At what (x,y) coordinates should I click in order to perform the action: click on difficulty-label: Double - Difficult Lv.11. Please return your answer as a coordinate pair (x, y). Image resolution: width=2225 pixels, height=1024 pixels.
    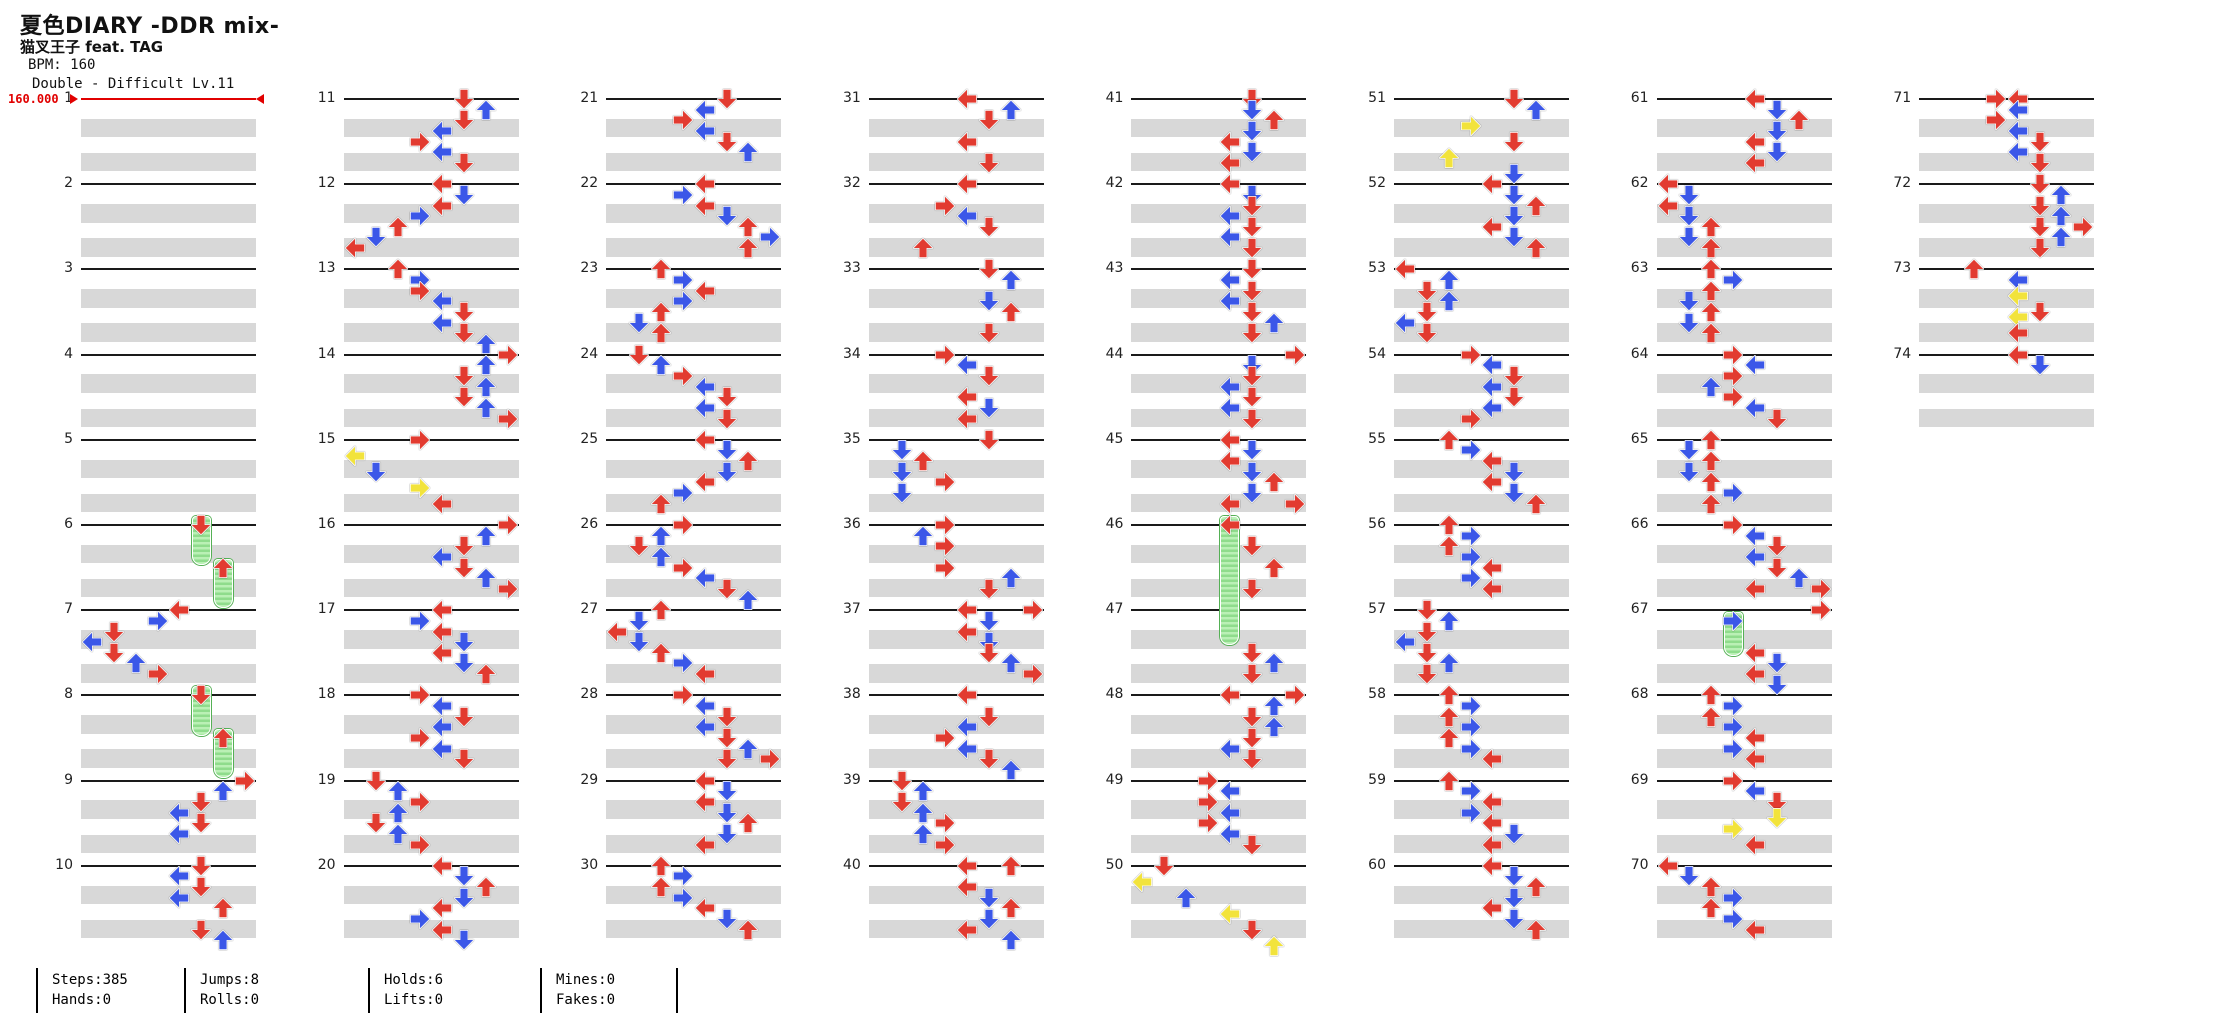
    Looking at the image, I should click on (133, 84).